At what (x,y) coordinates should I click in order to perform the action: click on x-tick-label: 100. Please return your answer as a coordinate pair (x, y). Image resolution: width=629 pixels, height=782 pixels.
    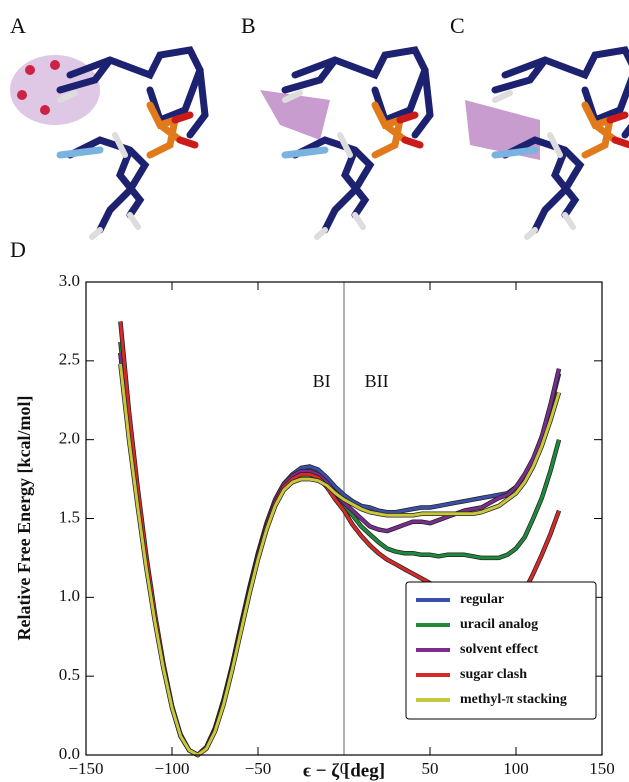
    Looking at the image, I should click on (516, 768).